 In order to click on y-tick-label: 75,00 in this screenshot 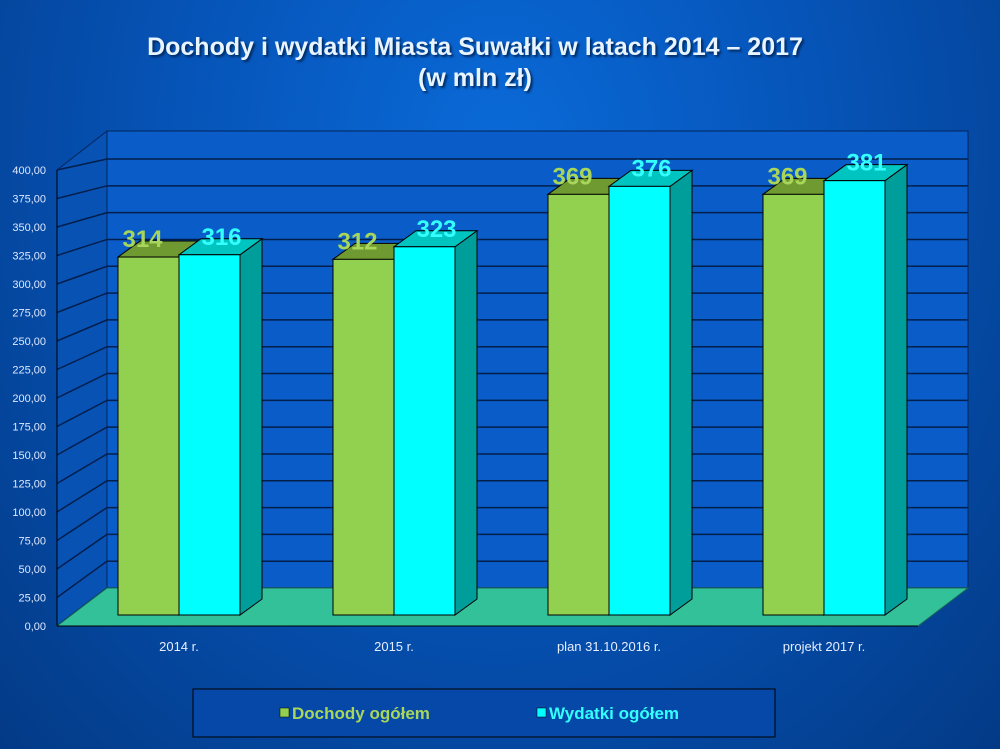, I will do `click(32, 542)`.